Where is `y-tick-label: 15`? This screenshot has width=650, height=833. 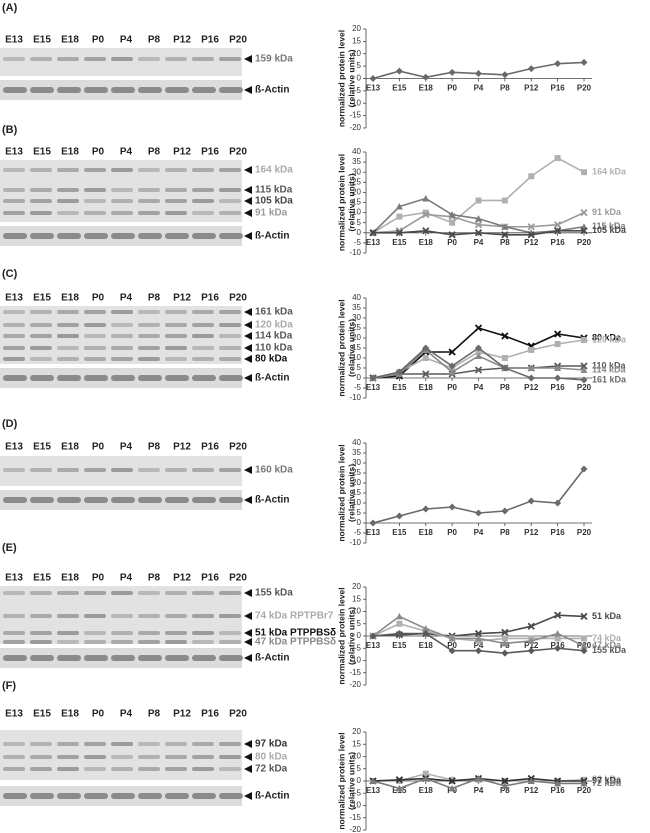 y-tick-label: 15 is located at coordinates (356, 347).